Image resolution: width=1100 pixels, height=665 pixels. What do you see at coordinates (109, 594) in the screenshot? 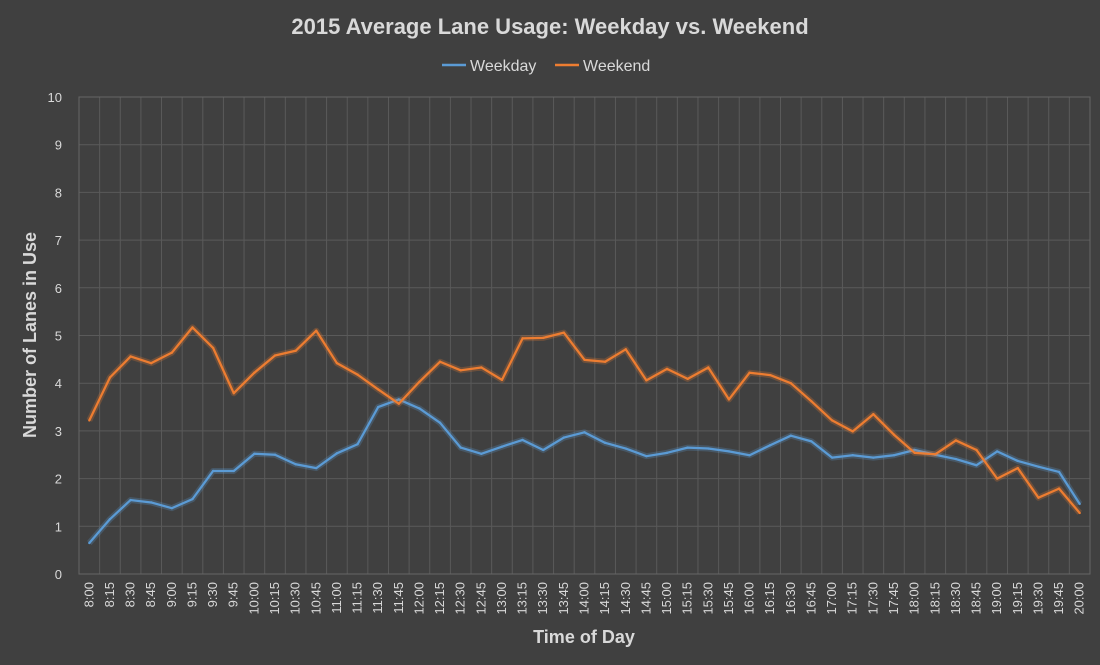
I see `x-tick-label: 8:15` at bounding box center [109, 594].